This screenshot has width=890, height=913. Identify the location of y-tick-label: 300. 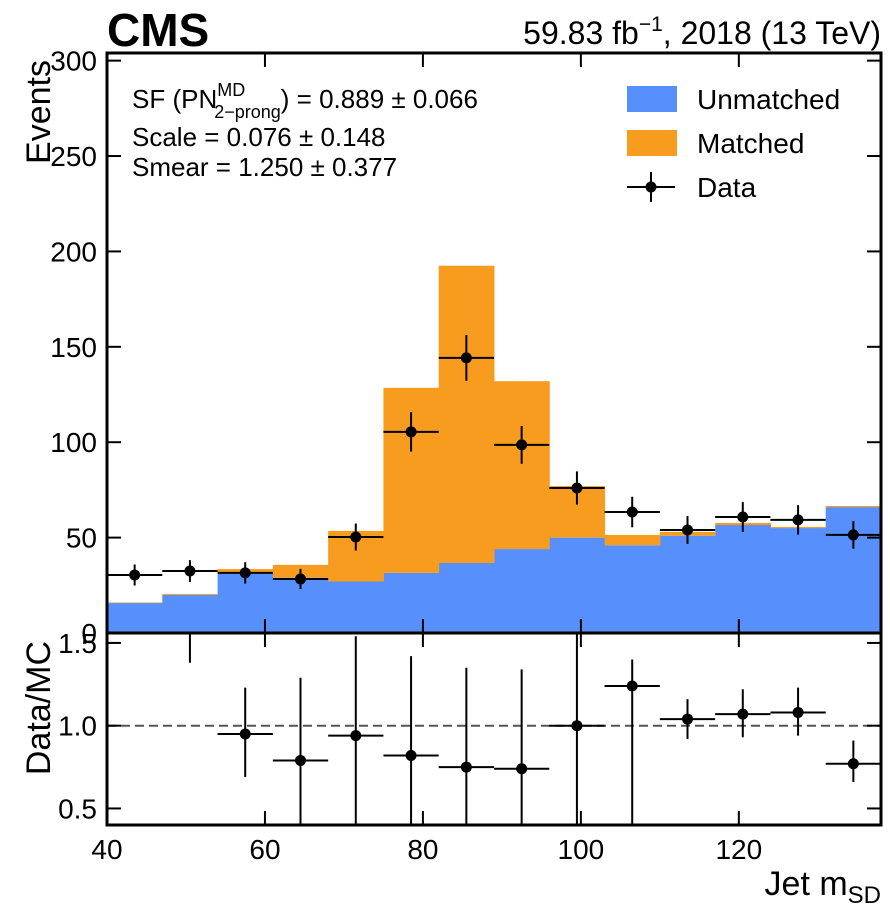
(73, 61).